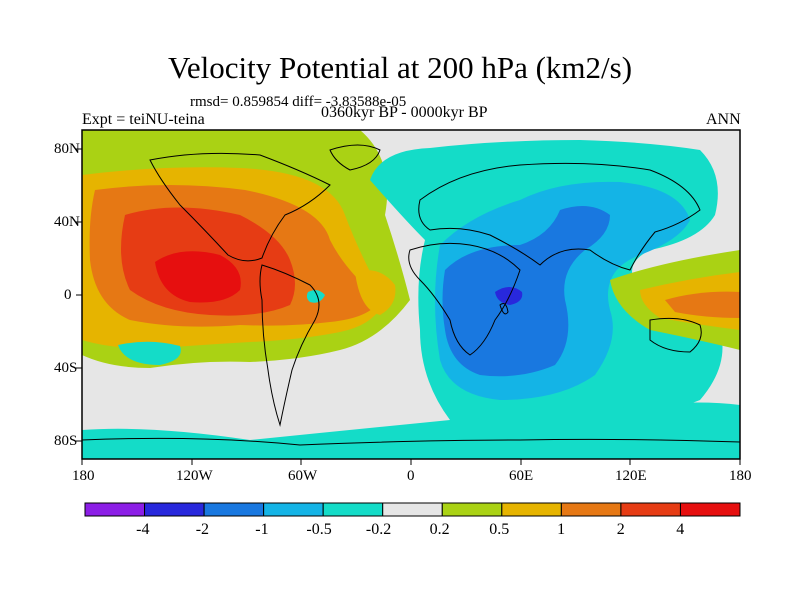 Image resolution: width=800 pixels, height=600 pixels. Describe the element at coordinates (411, 476) in the screenshot. I see `lon-label-0: 0` at that location.